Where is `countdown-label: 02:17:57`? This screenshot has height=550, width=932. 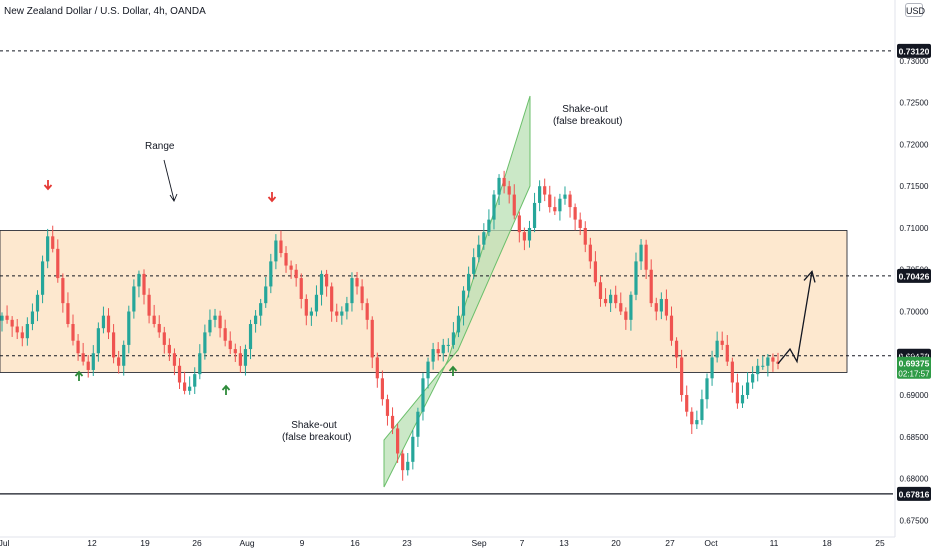 countdown-label: 02:17:57 is located at coordinates (914, 374).